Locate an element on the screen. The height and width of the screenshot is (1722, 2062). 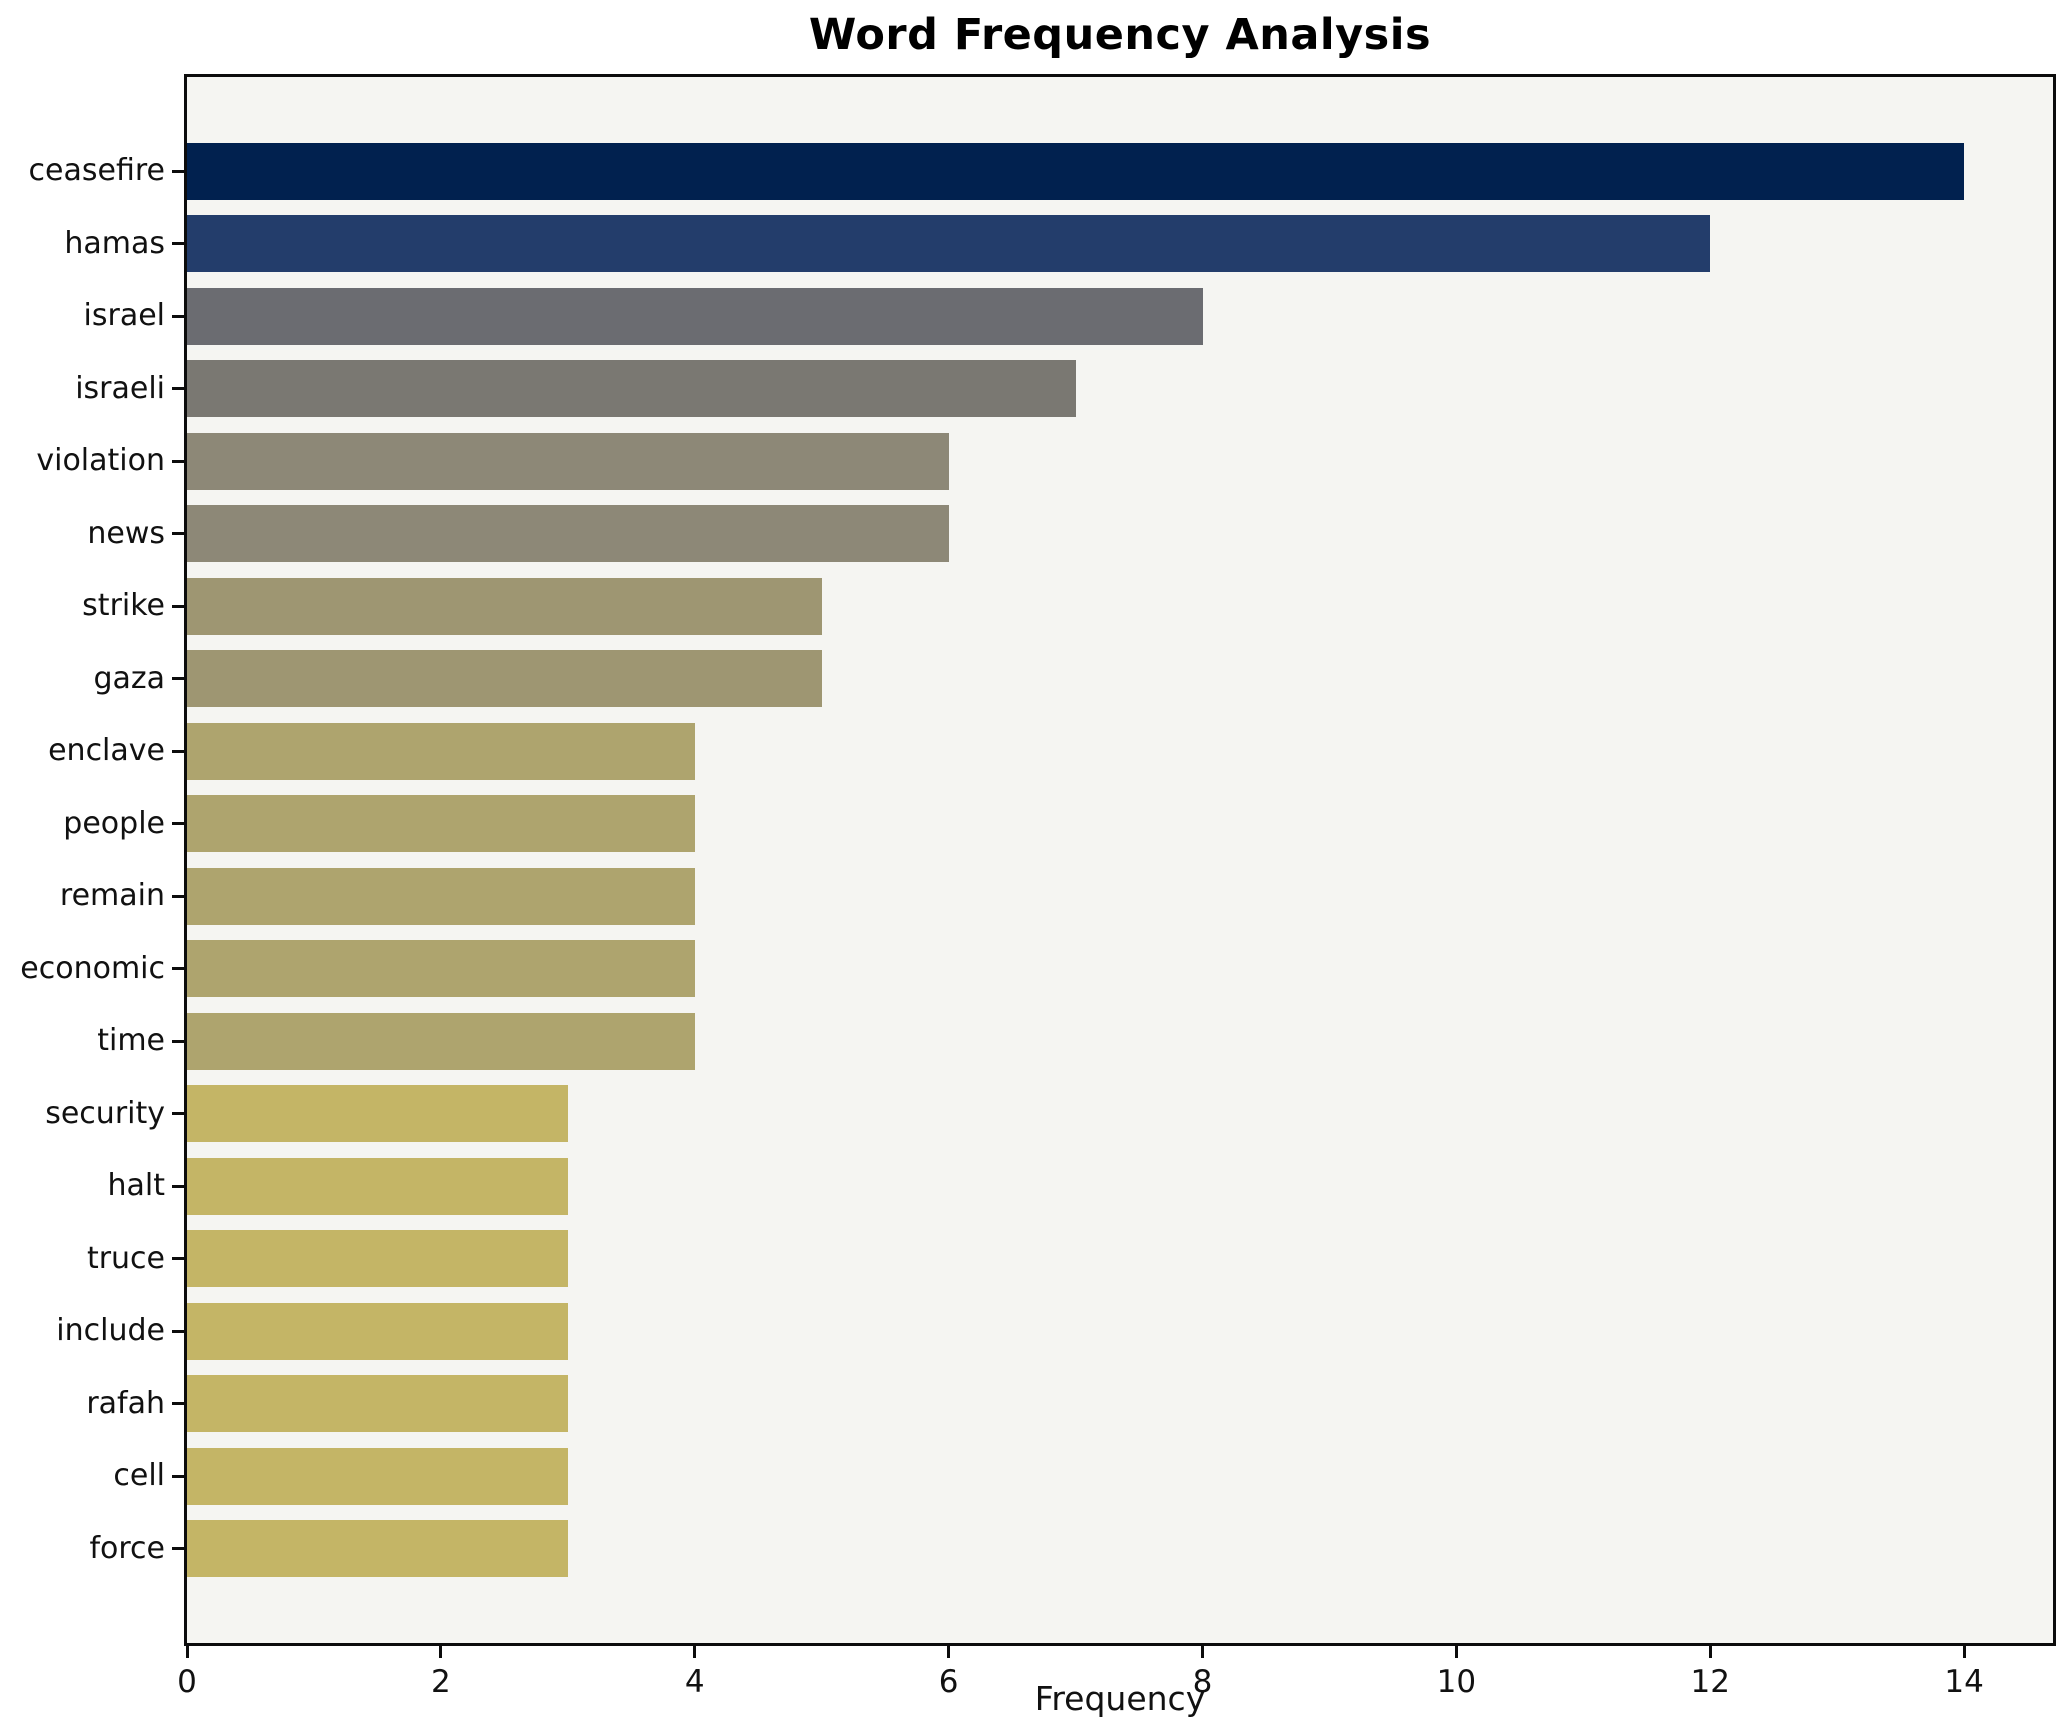
bar-enclave is located at coordinates (441, 751).